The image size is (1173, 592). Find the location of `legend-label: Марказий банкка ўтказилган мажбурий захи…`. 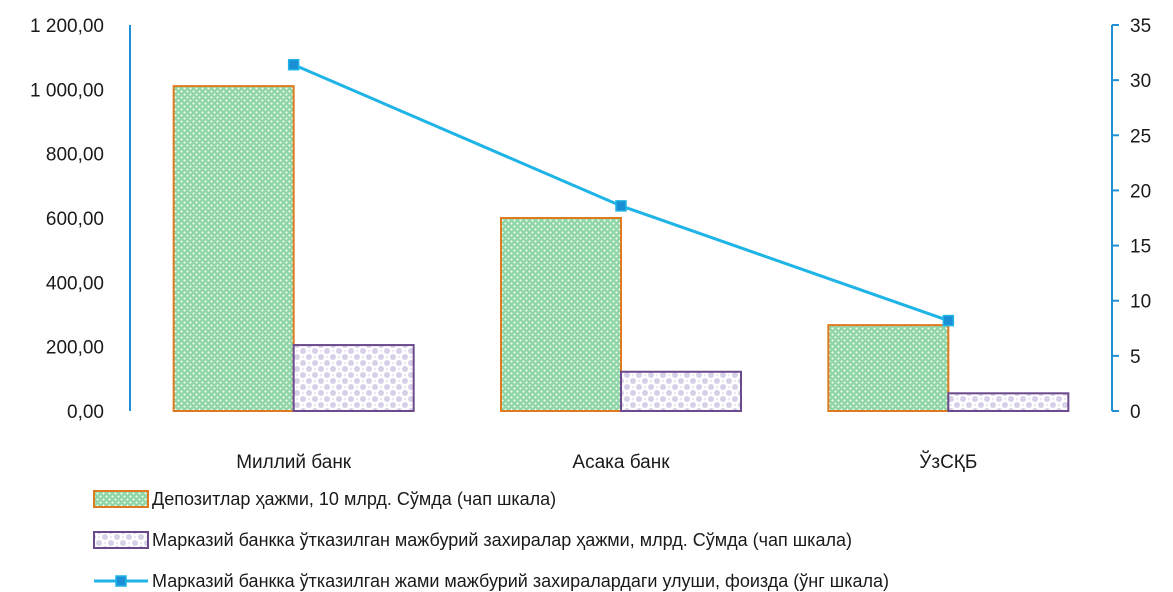

legend-label: Марказий банкка ўтказилган мажбурий захи… is located at coordinates (502, 540).